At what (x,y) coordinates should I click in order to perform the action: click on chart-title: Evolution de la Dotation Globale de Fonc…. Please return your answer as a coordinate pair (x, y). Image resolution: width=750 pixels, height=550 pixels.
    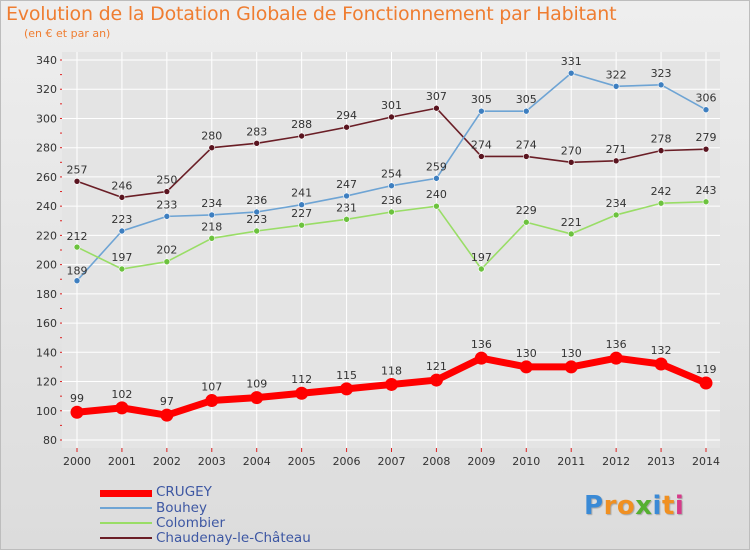
    Looking at the image, I should click on (311, 14).